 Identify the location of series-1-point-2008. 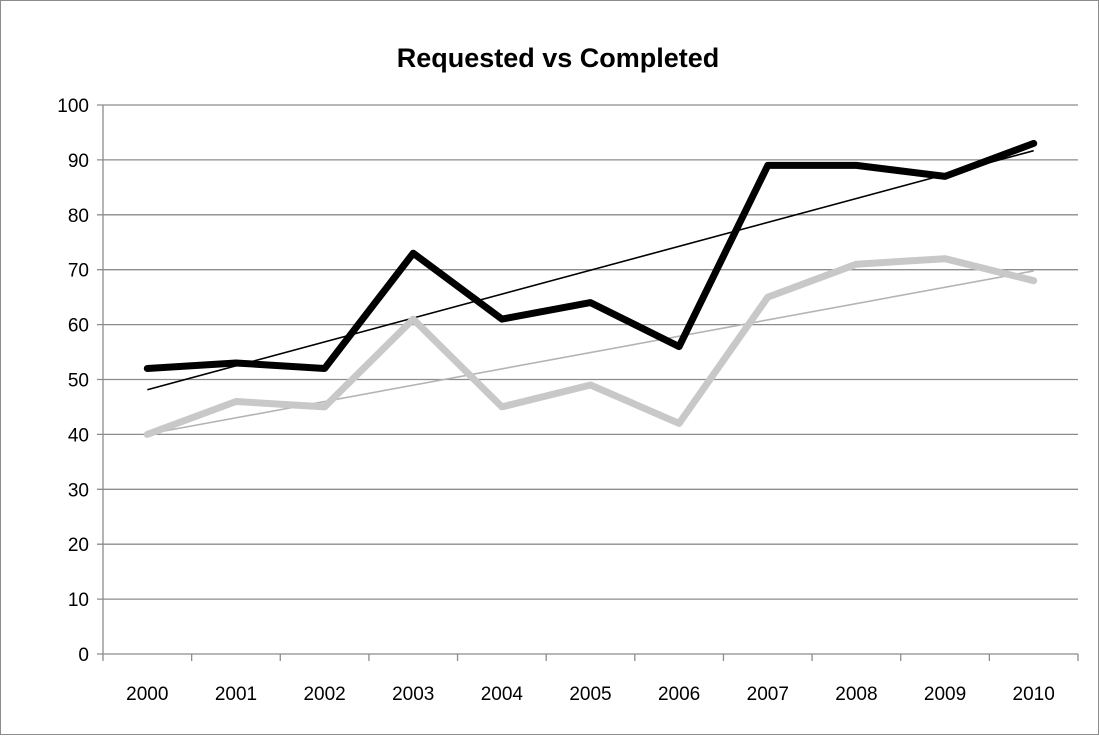
(856, 165).